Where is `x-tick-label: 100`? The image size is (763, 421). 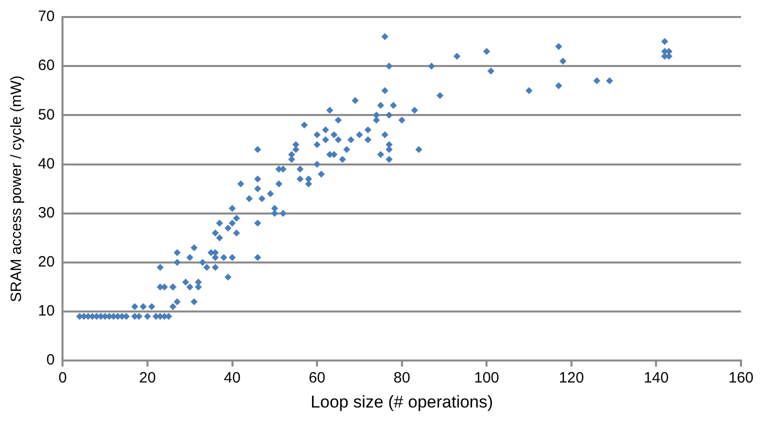 x-tick-label: 100 is located at coordinates (487, 378).